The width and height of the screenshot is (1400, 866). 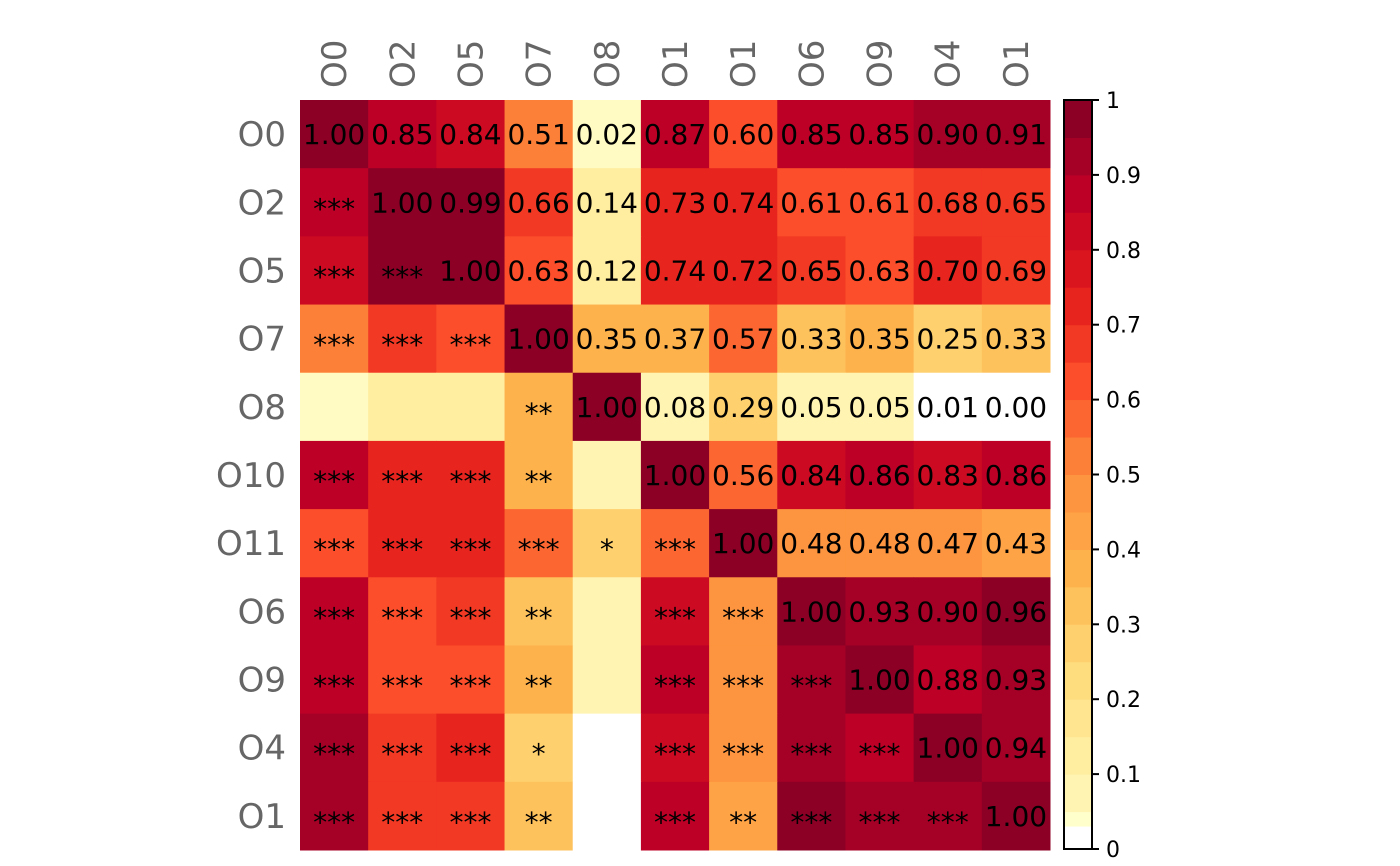 What do you see at coordinates (811, 339) in the screenshot?
I see `cell-value-label: 0.33` at bounding box center [811, 339].